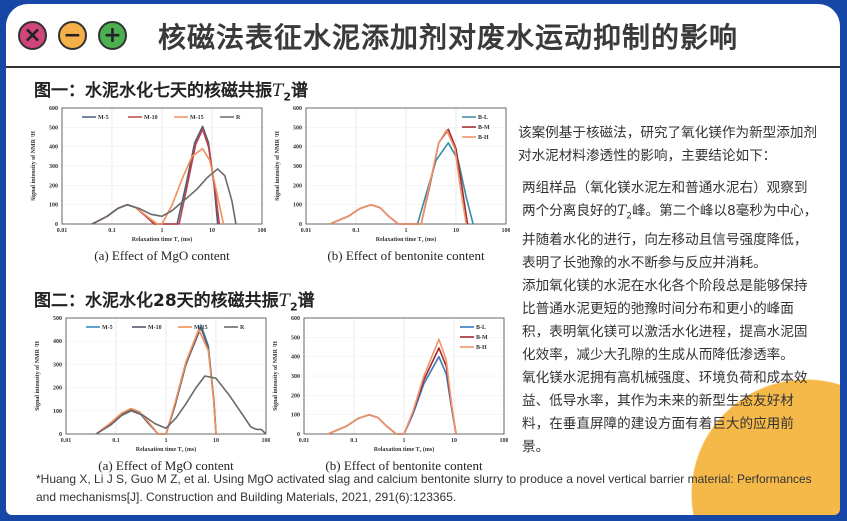 This screenshot has height=521, width=847. I want to click on section-suffix: 谱, so click(299, 91).